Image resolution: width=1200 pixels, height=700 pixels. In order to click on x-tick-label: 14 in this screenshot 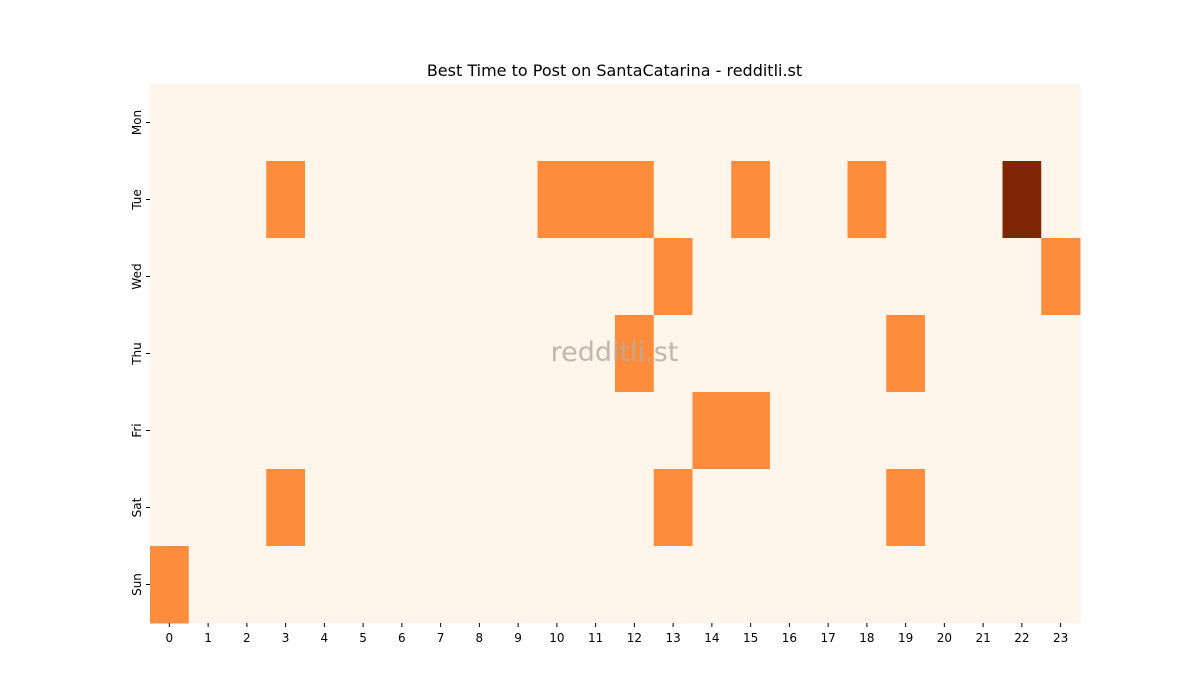, I will do `click(711, 638)`.